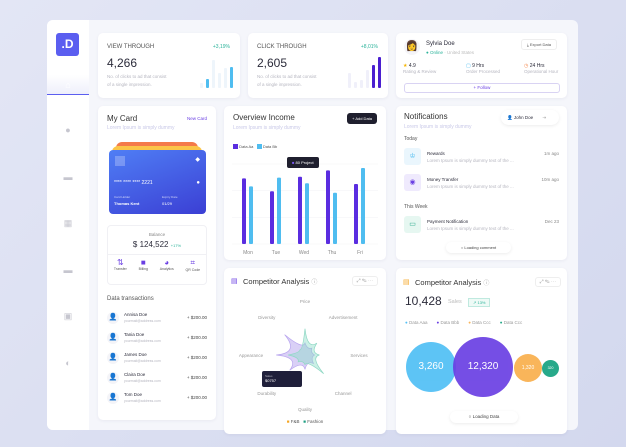  Describe the element at coordinates (150, 244) in the screenshot. I see `balance-value: $ 124,522` at that location.